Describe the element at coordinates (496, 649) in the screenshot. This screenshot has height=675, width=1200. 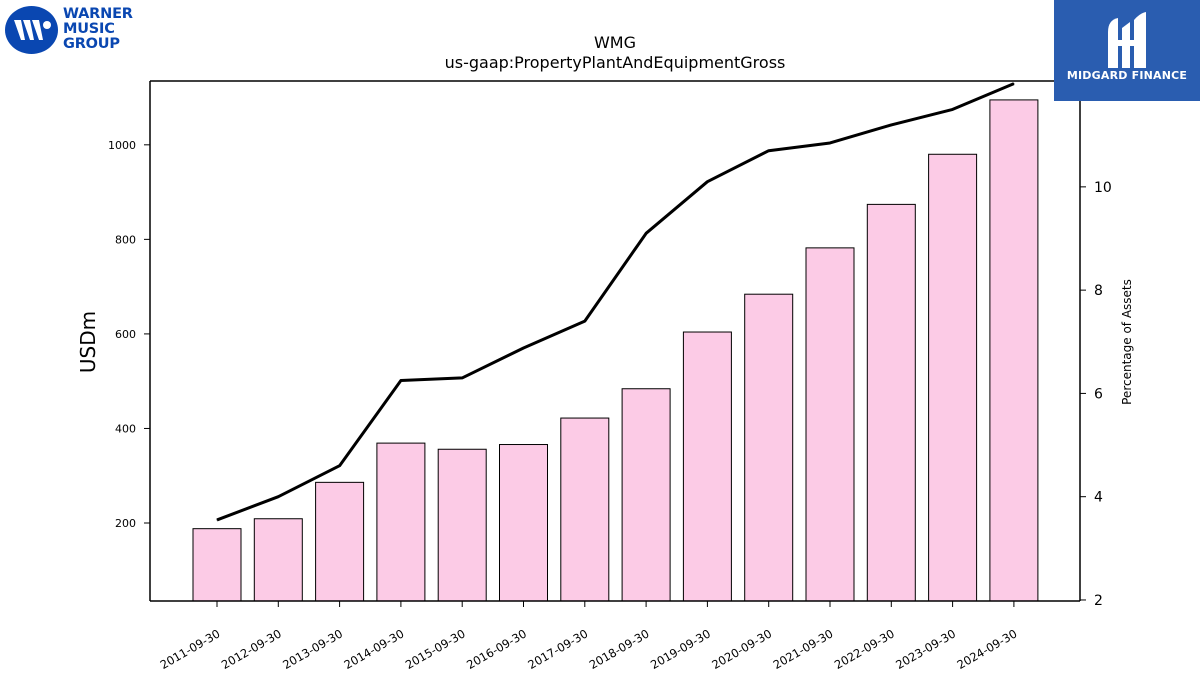
I see `x-tick-label: 2016-09-30` at that location.